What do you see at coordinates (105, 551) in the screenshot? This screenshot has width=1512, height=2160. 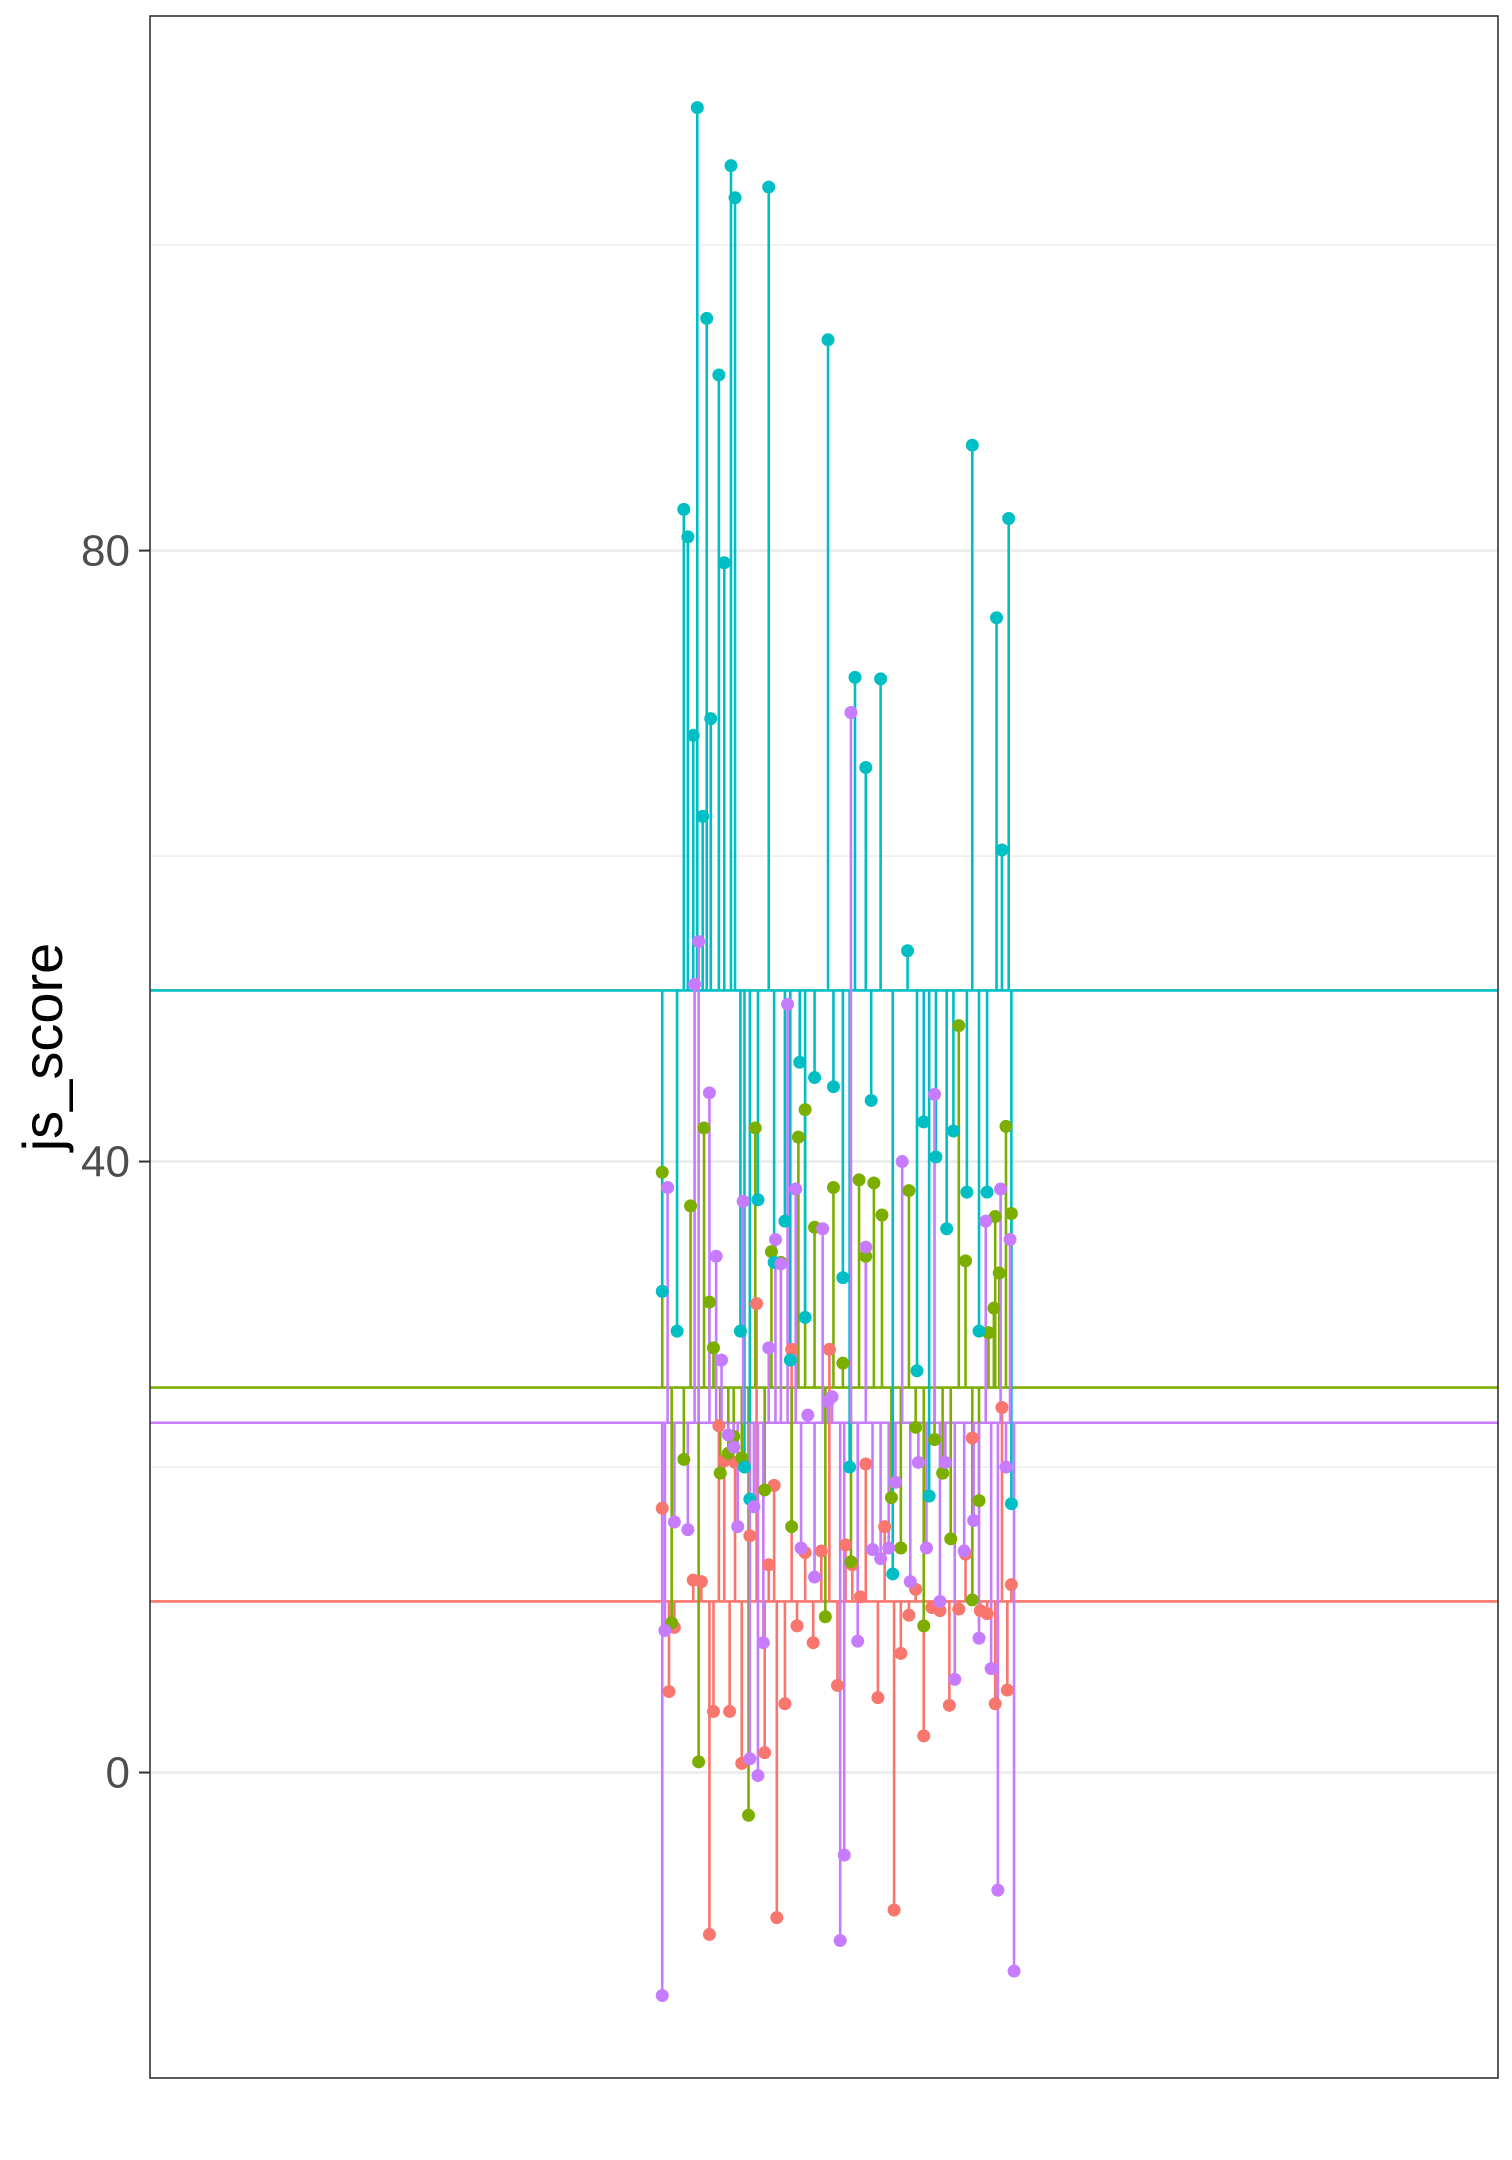 I see `y-tick-label: 80` at bounding box center [105, 551].